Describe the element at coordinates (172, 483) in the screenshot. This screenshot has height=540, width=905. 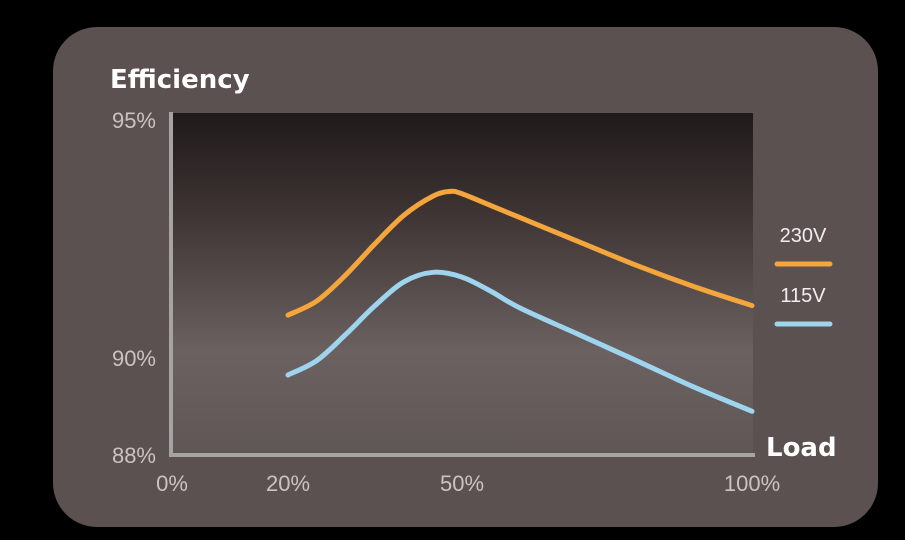
I see `x-tick-label: 0%` at that location.